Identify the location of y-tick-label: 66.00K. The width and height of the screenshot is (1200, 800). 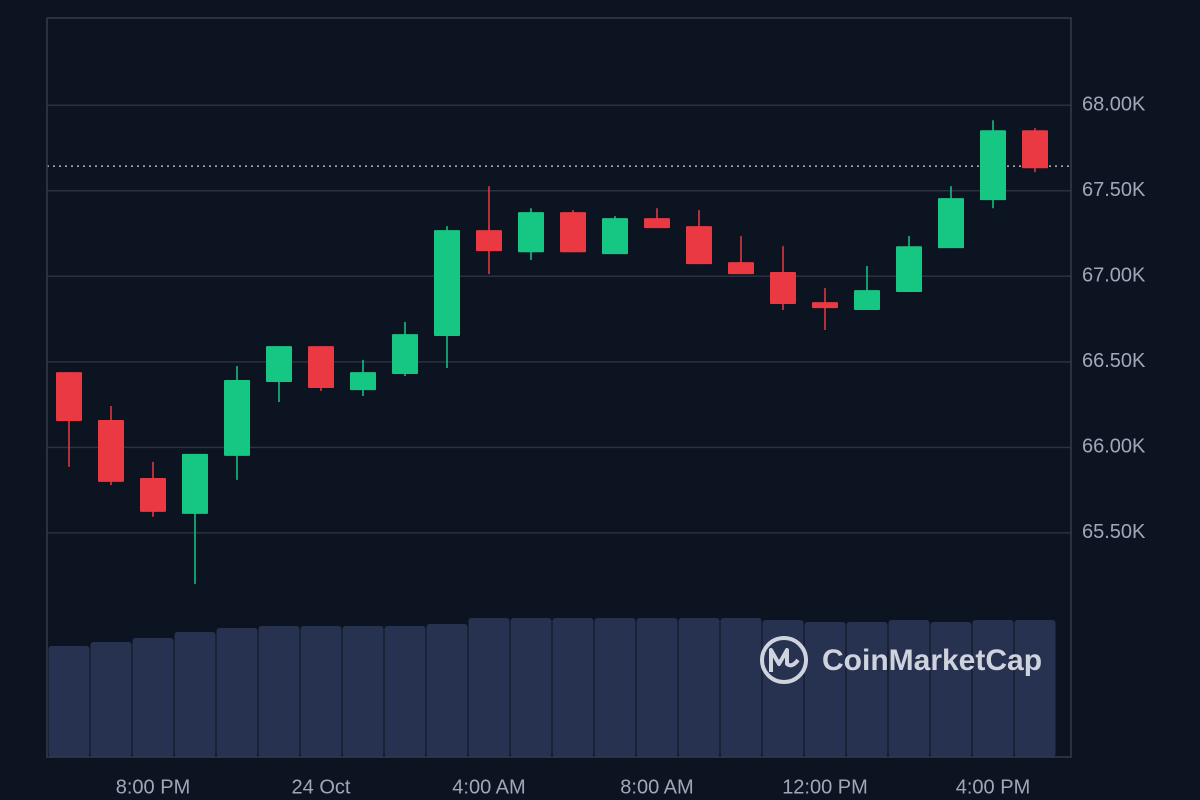
(1114, 447).